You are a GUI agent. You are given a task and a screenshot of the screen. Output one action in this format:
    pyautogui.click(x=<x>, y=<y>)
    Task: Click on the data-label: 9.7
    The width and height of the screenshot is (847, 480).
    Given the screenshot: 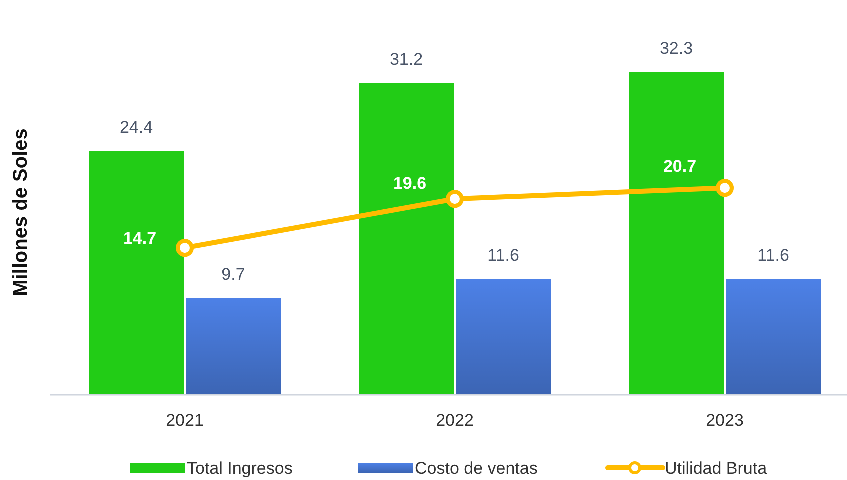 What is the action you would take?
    pyautogui.click(x=234, y=274)
    